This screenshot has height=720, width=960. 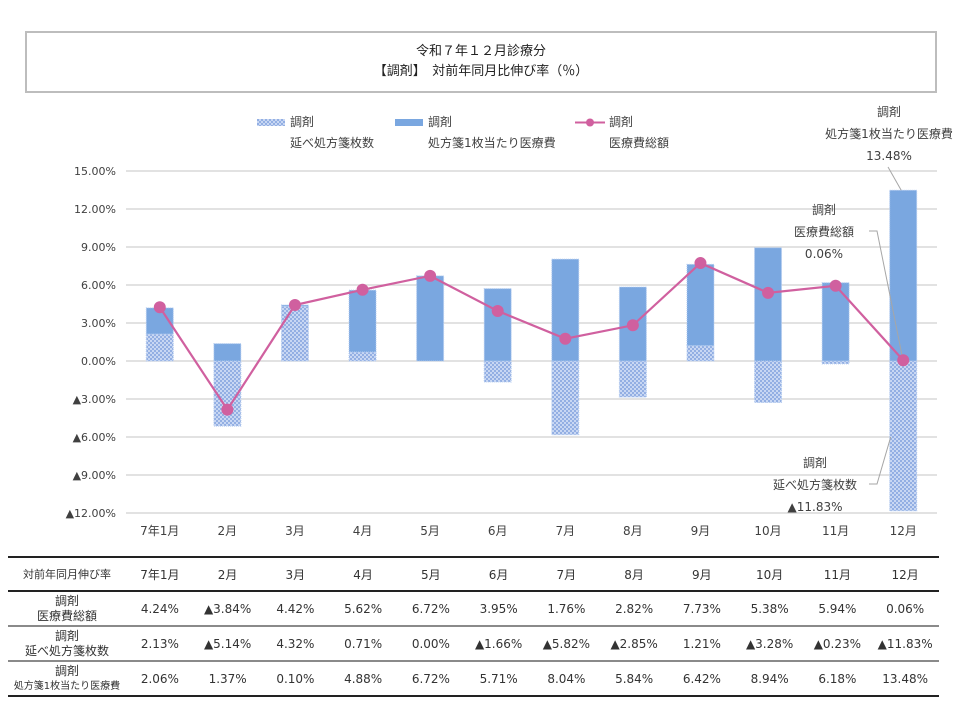 I want to click on y-tick-label: 6.00%, so click(x=98, y=285).